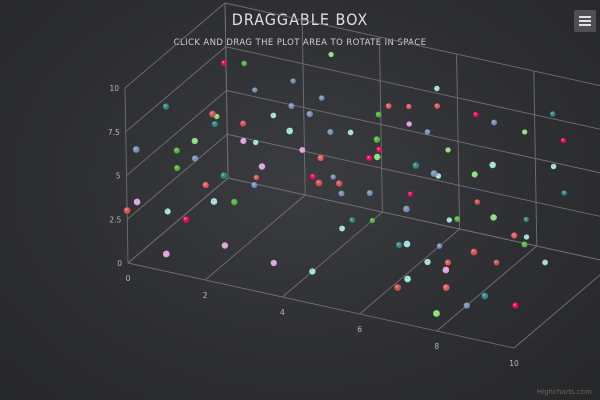 Image resolution: width=600 pixels, height=400 pixels. Describe the element at coordinates (585, 21) in the screenshot. I see `context-menu-button` at that location.